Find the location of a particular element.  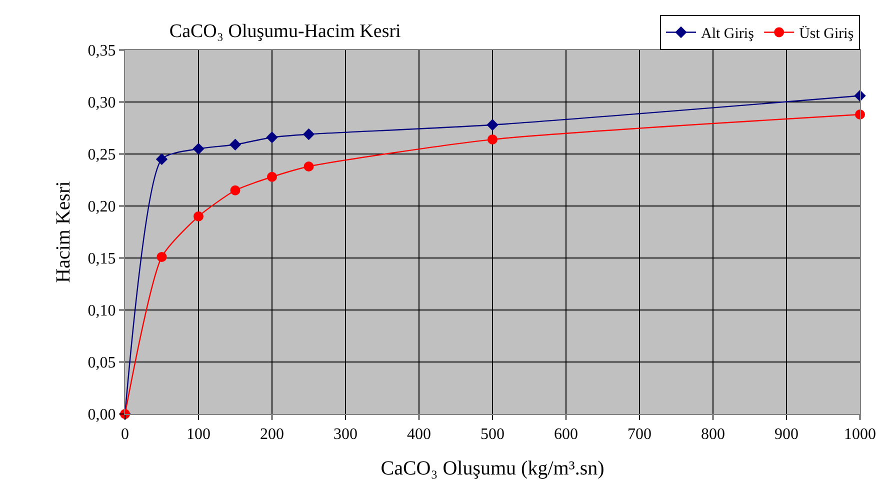

y-tick-label: 0,10 is located at coordinates (102, 311).